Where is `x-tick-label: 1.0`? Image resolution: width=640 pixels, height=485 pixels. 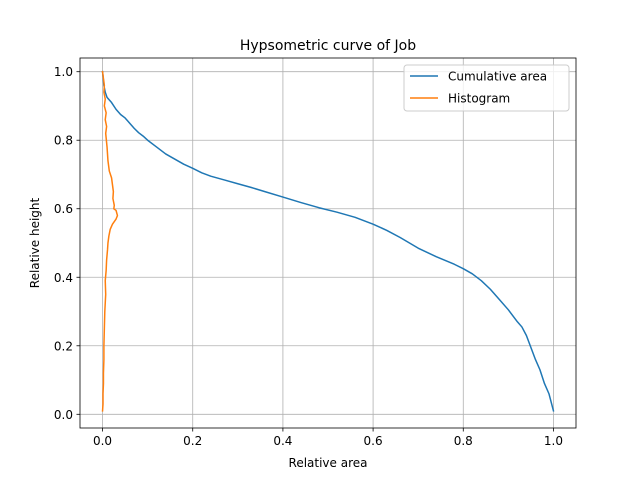 x-tick-label: 1.0 is located at coordinates (553, 441).